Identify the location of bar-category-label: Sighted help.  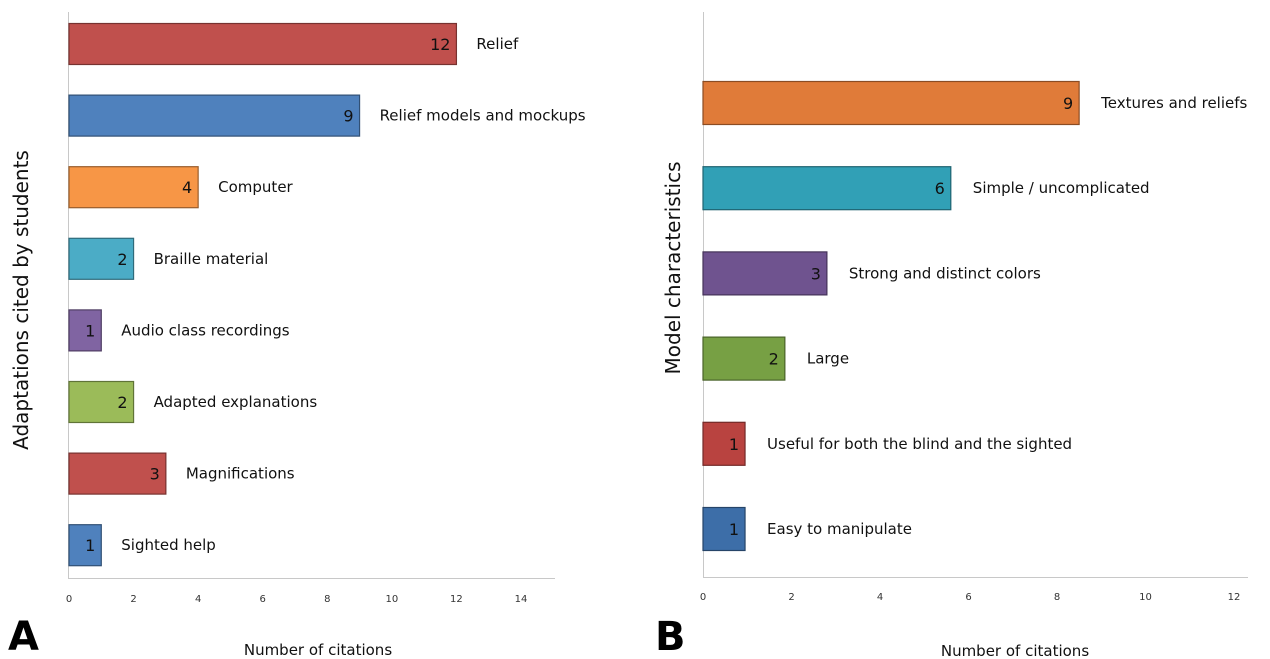
(168, 545).